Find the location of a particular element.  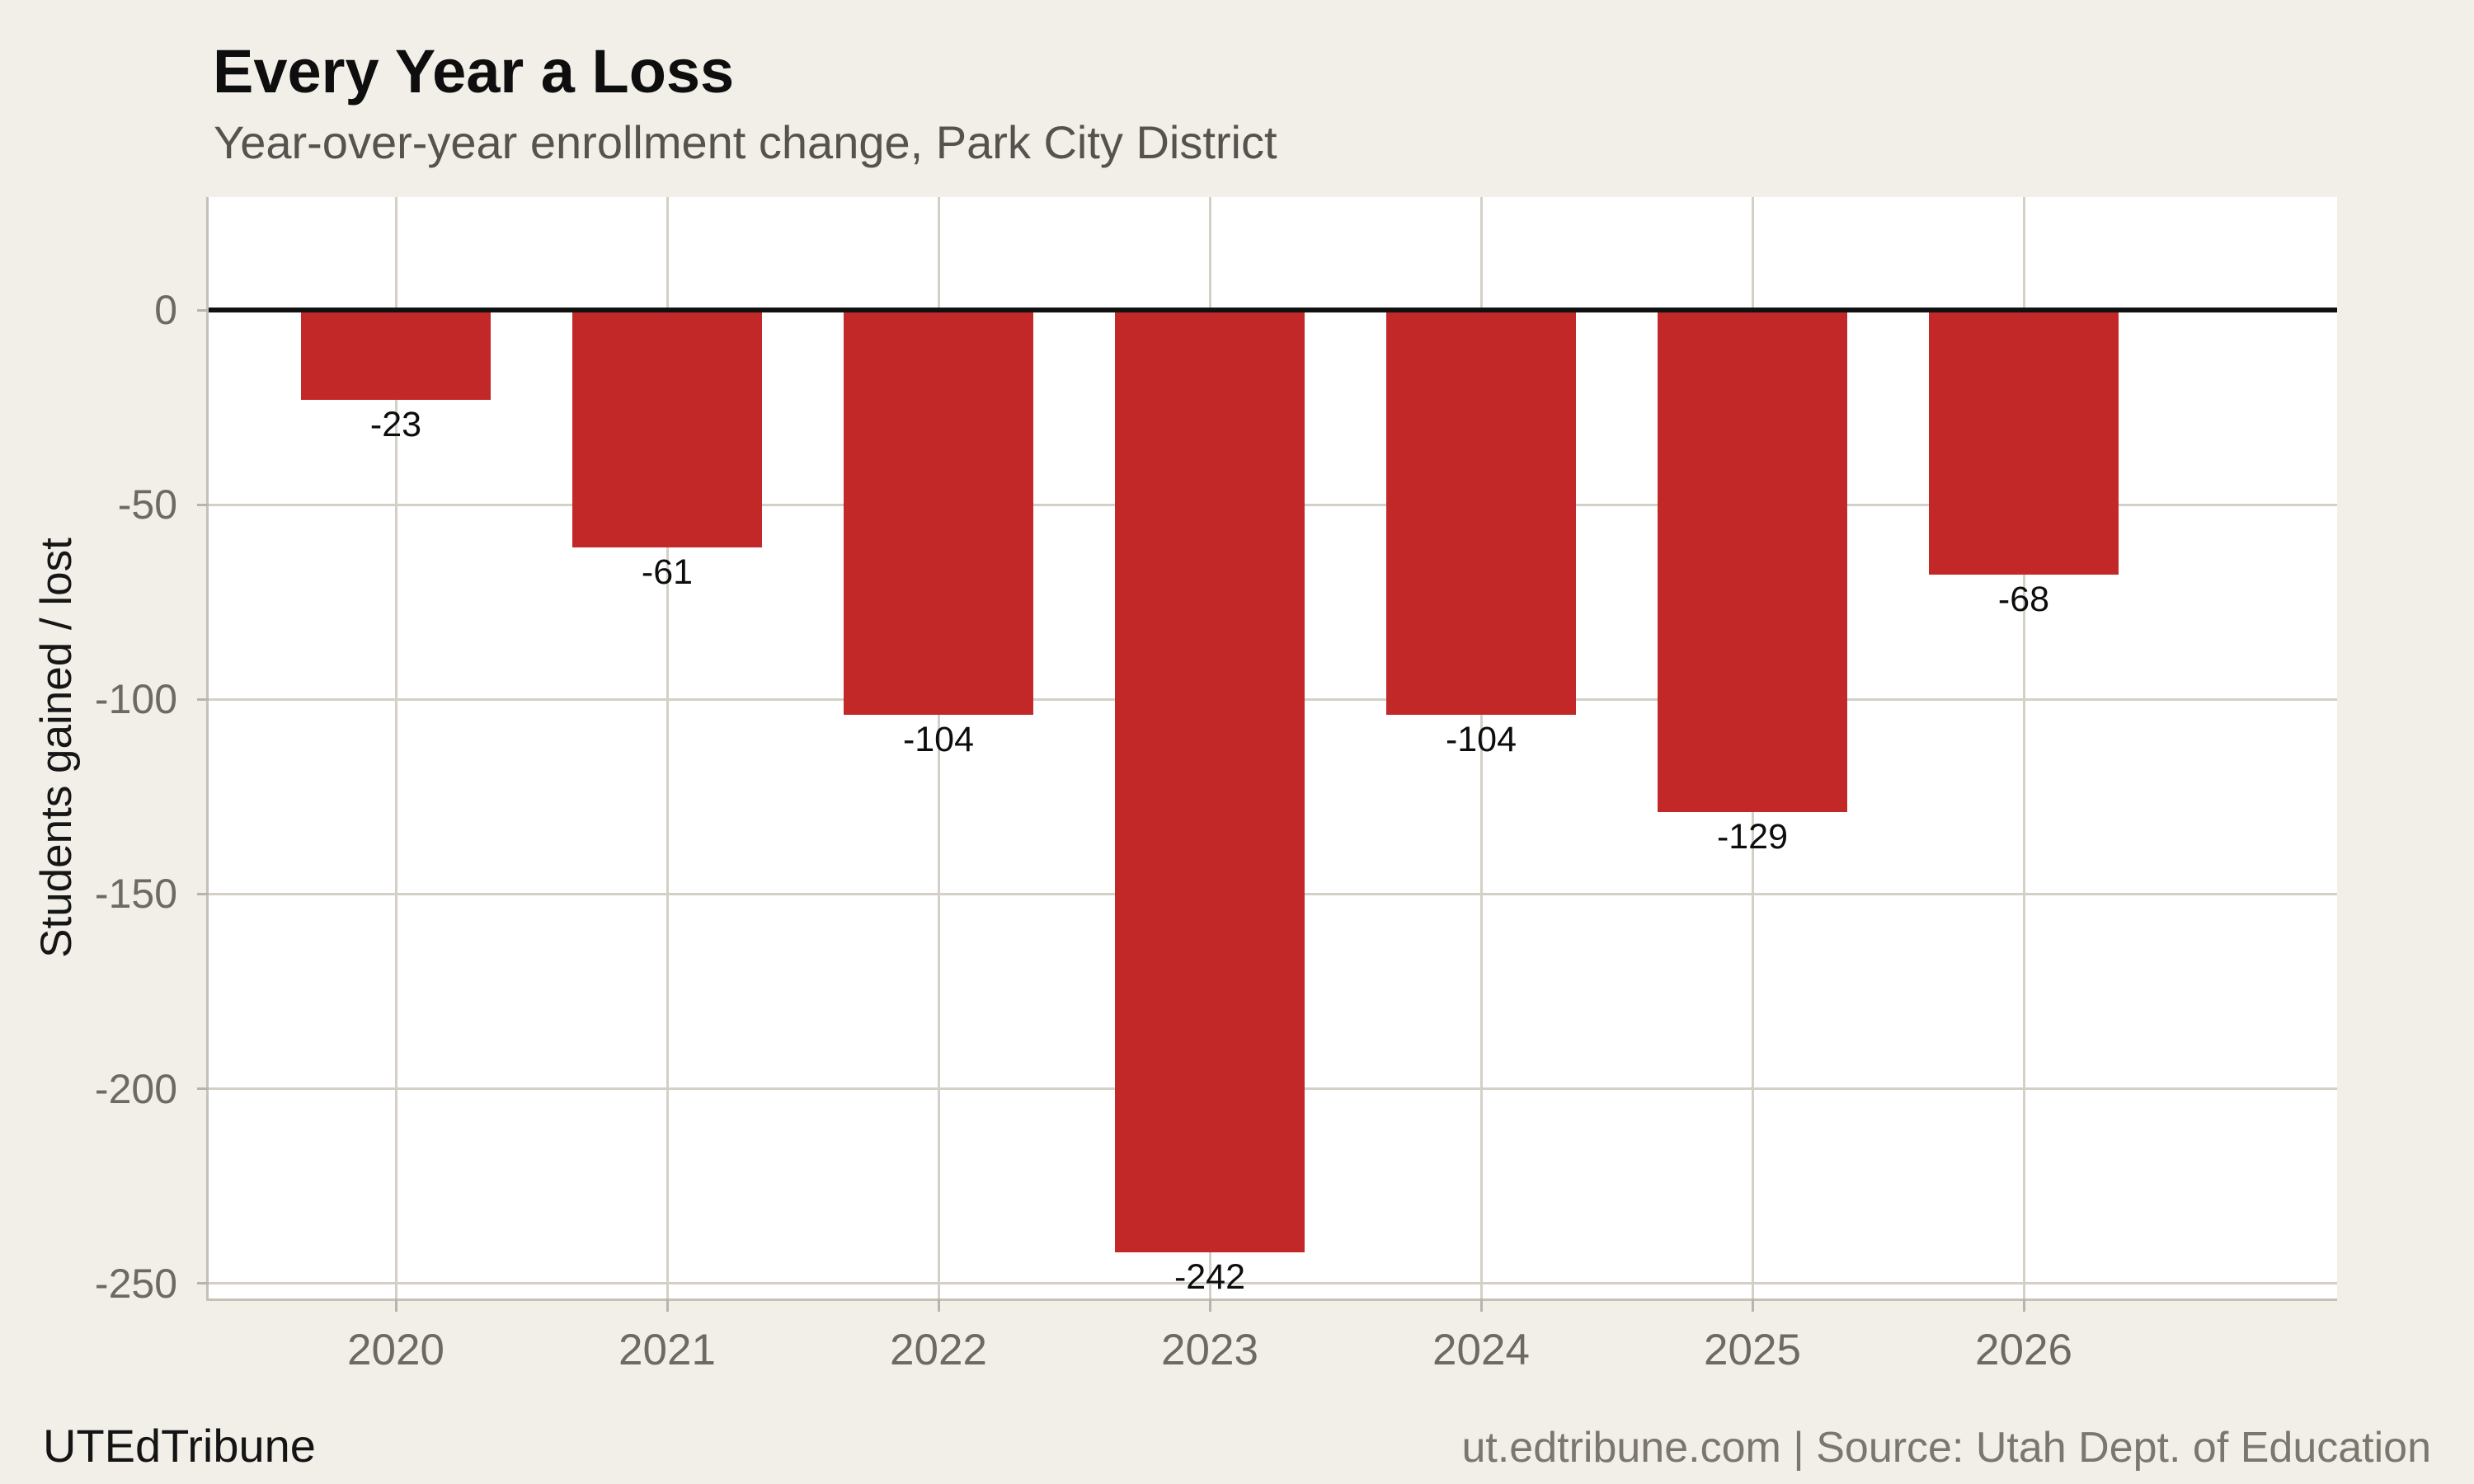

x-axis-spine is located at coordinates (1271, 1299).